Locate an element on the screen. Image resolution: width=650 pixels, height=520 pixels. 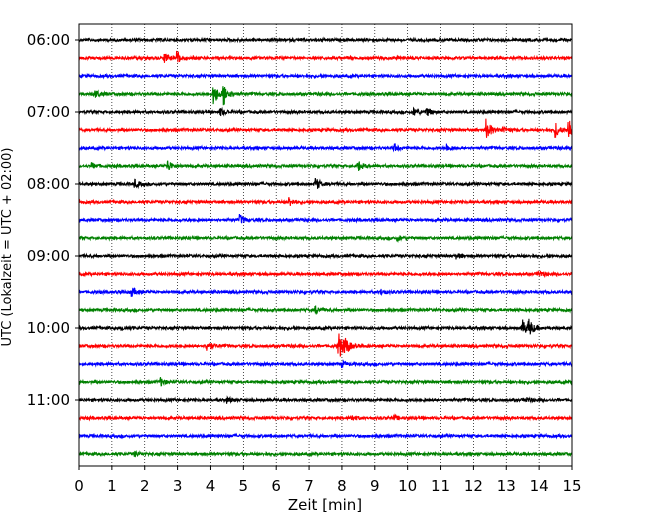
x-tick-label: 7 is located at coordinates (309, 486).